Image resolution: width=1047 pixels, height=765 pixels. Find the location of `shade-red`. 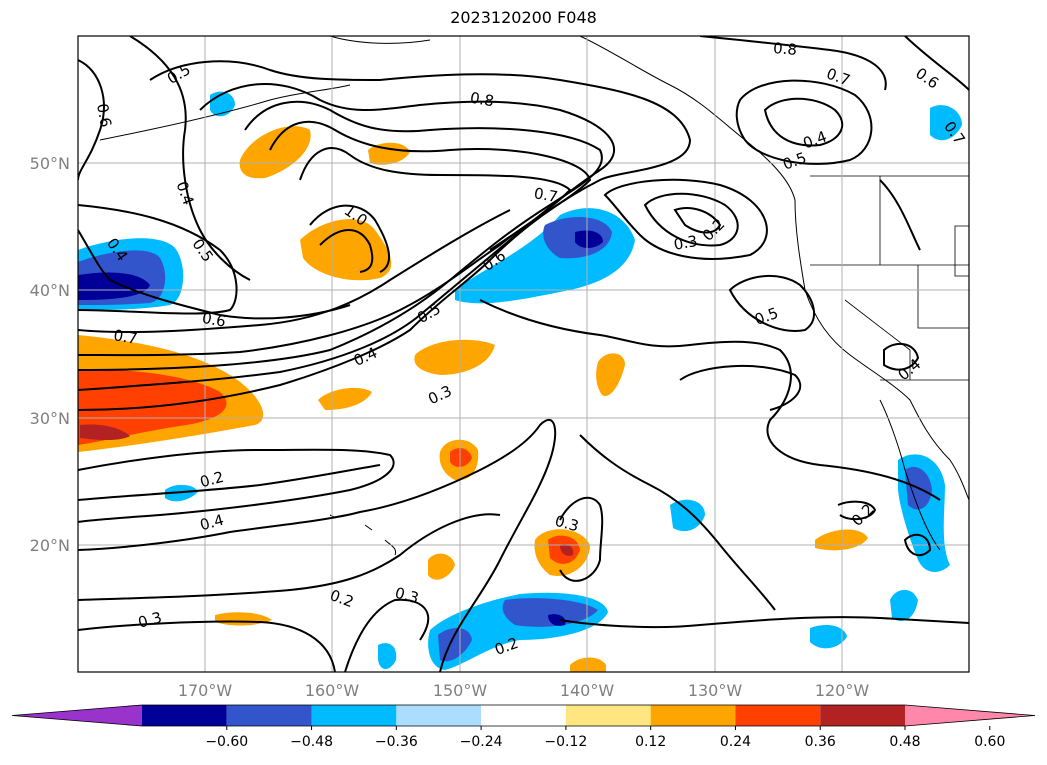

shade-red is located at coordinates (461, 457).